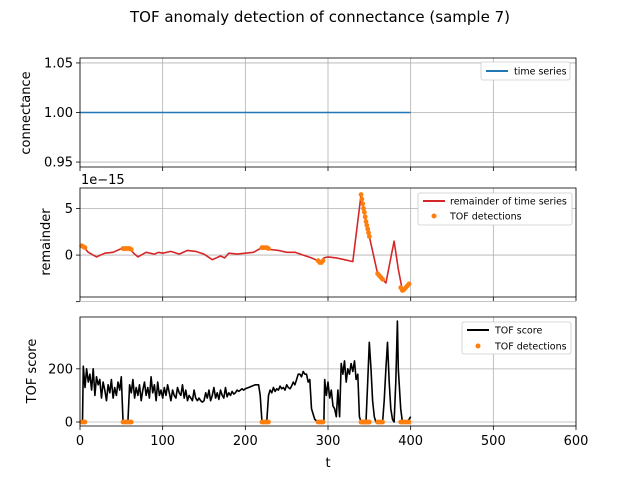 The height and width of the screenshot is (480, 640). What do you see at coordinates (245, 441) in the screenshot?
I see `x-tick-label: 200` at bounding box center [245, 441].